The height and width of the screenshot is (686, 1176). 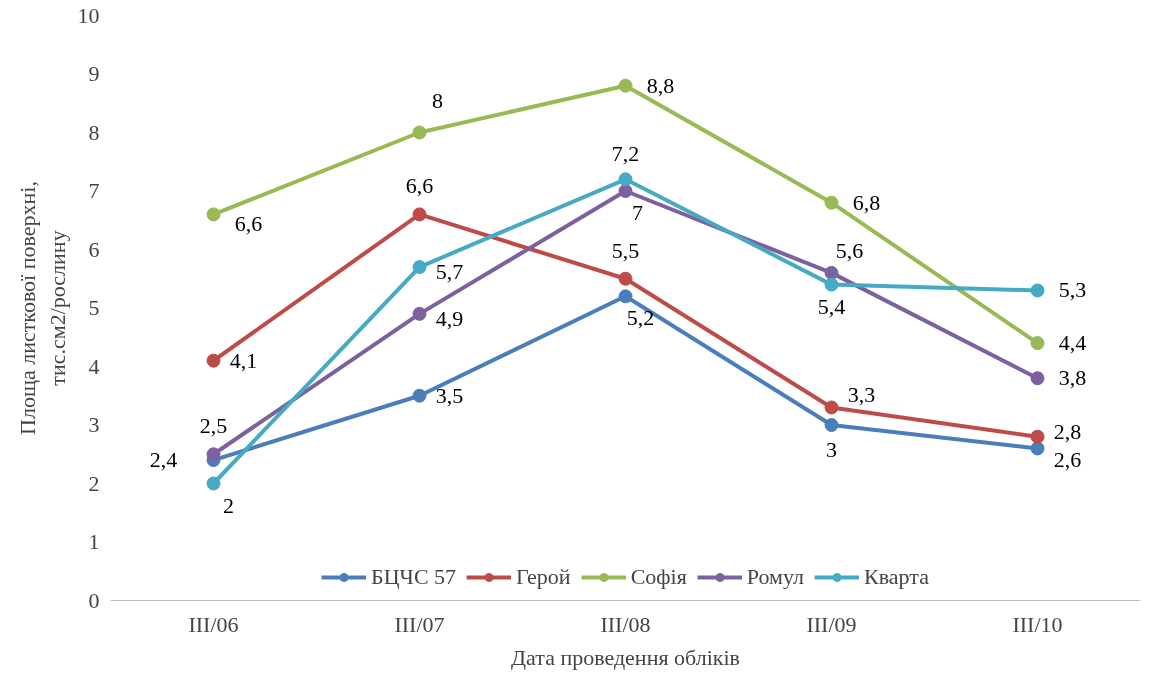 What do you see at coordinates (625, 624) in the screenshot?
I see `x-tick-label: ІІІ/08` at bounding box center [625, 624].